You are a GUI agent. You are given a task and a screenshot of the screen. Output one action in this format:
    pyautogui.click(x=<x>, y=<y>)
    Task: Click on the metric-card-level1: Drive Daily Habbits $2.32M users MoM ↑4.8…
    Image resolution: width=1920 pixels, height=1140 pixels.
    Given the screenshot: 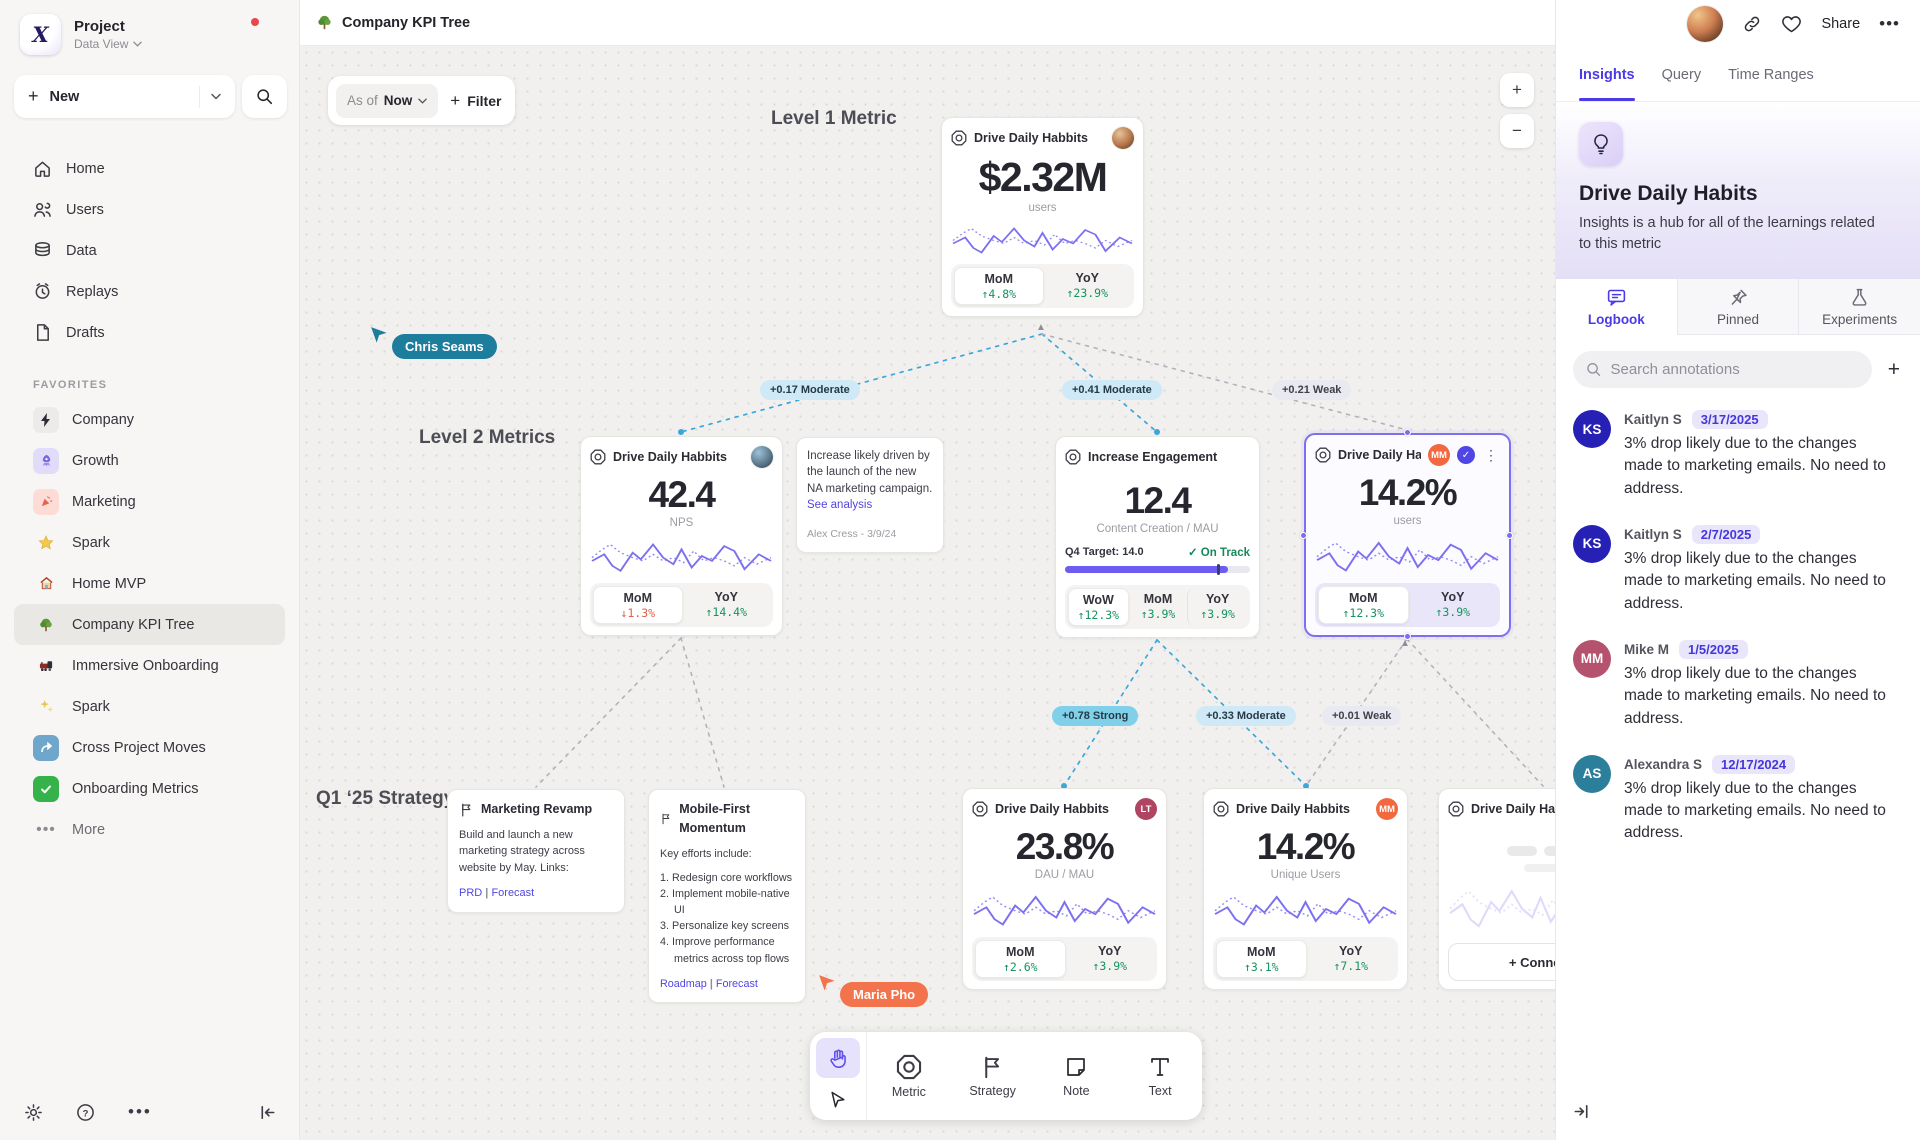 What is the action you would take?
    pyautogui.click(x=1042, y=217)
    